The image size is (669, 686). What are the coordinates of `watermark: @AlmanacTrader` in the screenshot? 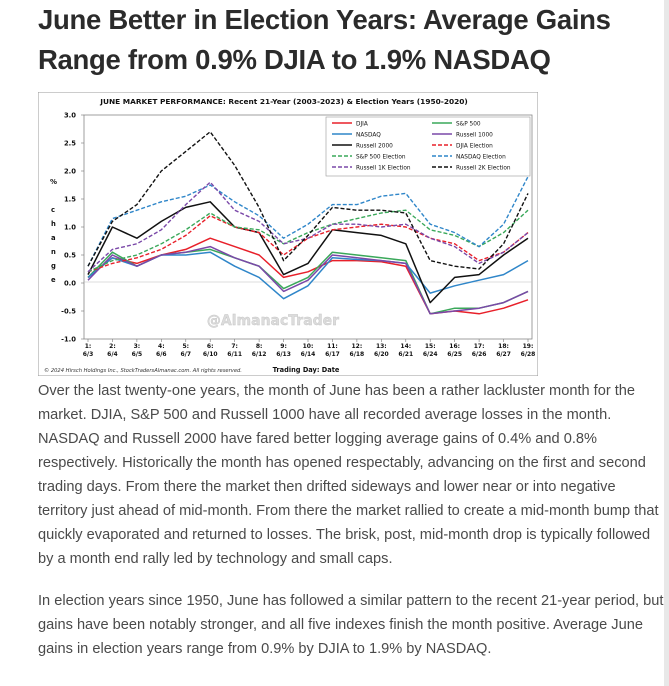 It's located at (273, 321).